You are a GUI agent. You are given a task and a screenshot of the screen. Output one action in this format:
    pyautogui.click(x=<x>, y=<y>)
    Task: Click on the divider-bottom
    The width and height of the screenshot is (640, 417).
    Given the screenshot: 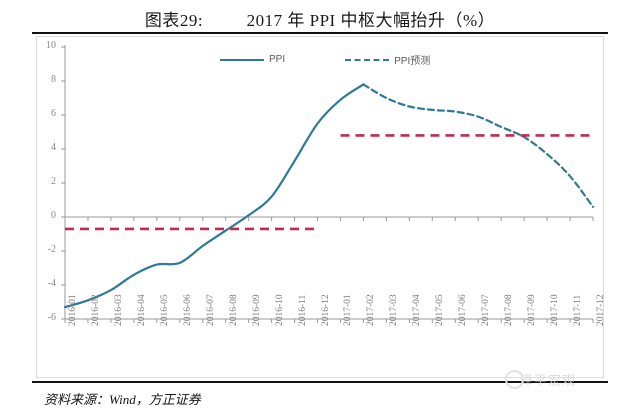 What is the action you would take?
    pyautogui.click(x=320, y=382)
    